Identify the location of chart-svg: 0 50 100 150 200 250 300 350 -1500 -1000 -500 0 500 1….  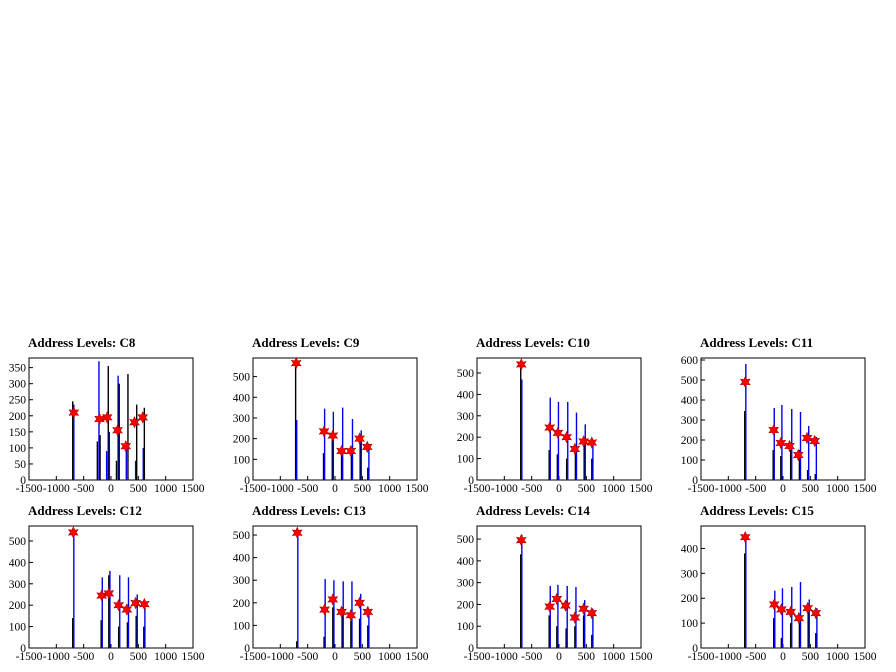
(107, 426).